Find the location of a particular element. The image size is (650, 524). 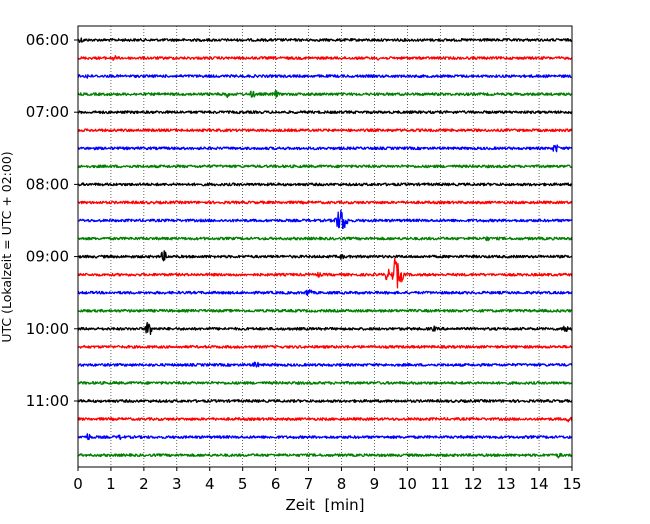

x-tick-label-4: 4 is located at coordinates (210, 484).